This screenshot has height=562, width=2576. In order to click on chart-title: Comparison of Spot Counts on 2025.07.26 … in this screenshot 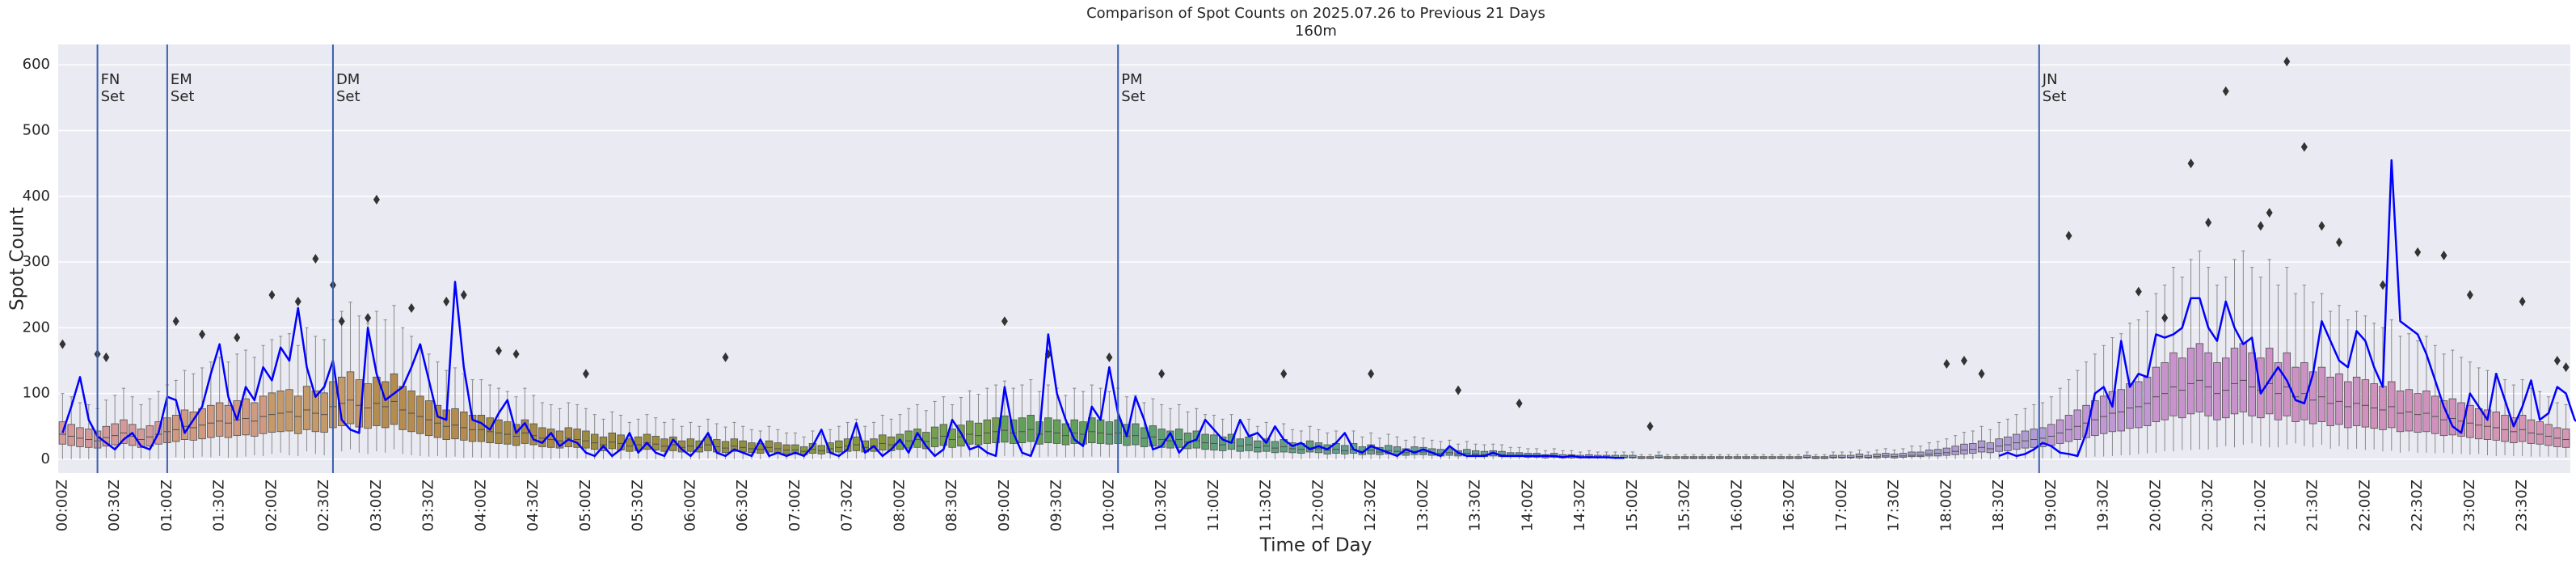, I will do `click(1315, 13)`.